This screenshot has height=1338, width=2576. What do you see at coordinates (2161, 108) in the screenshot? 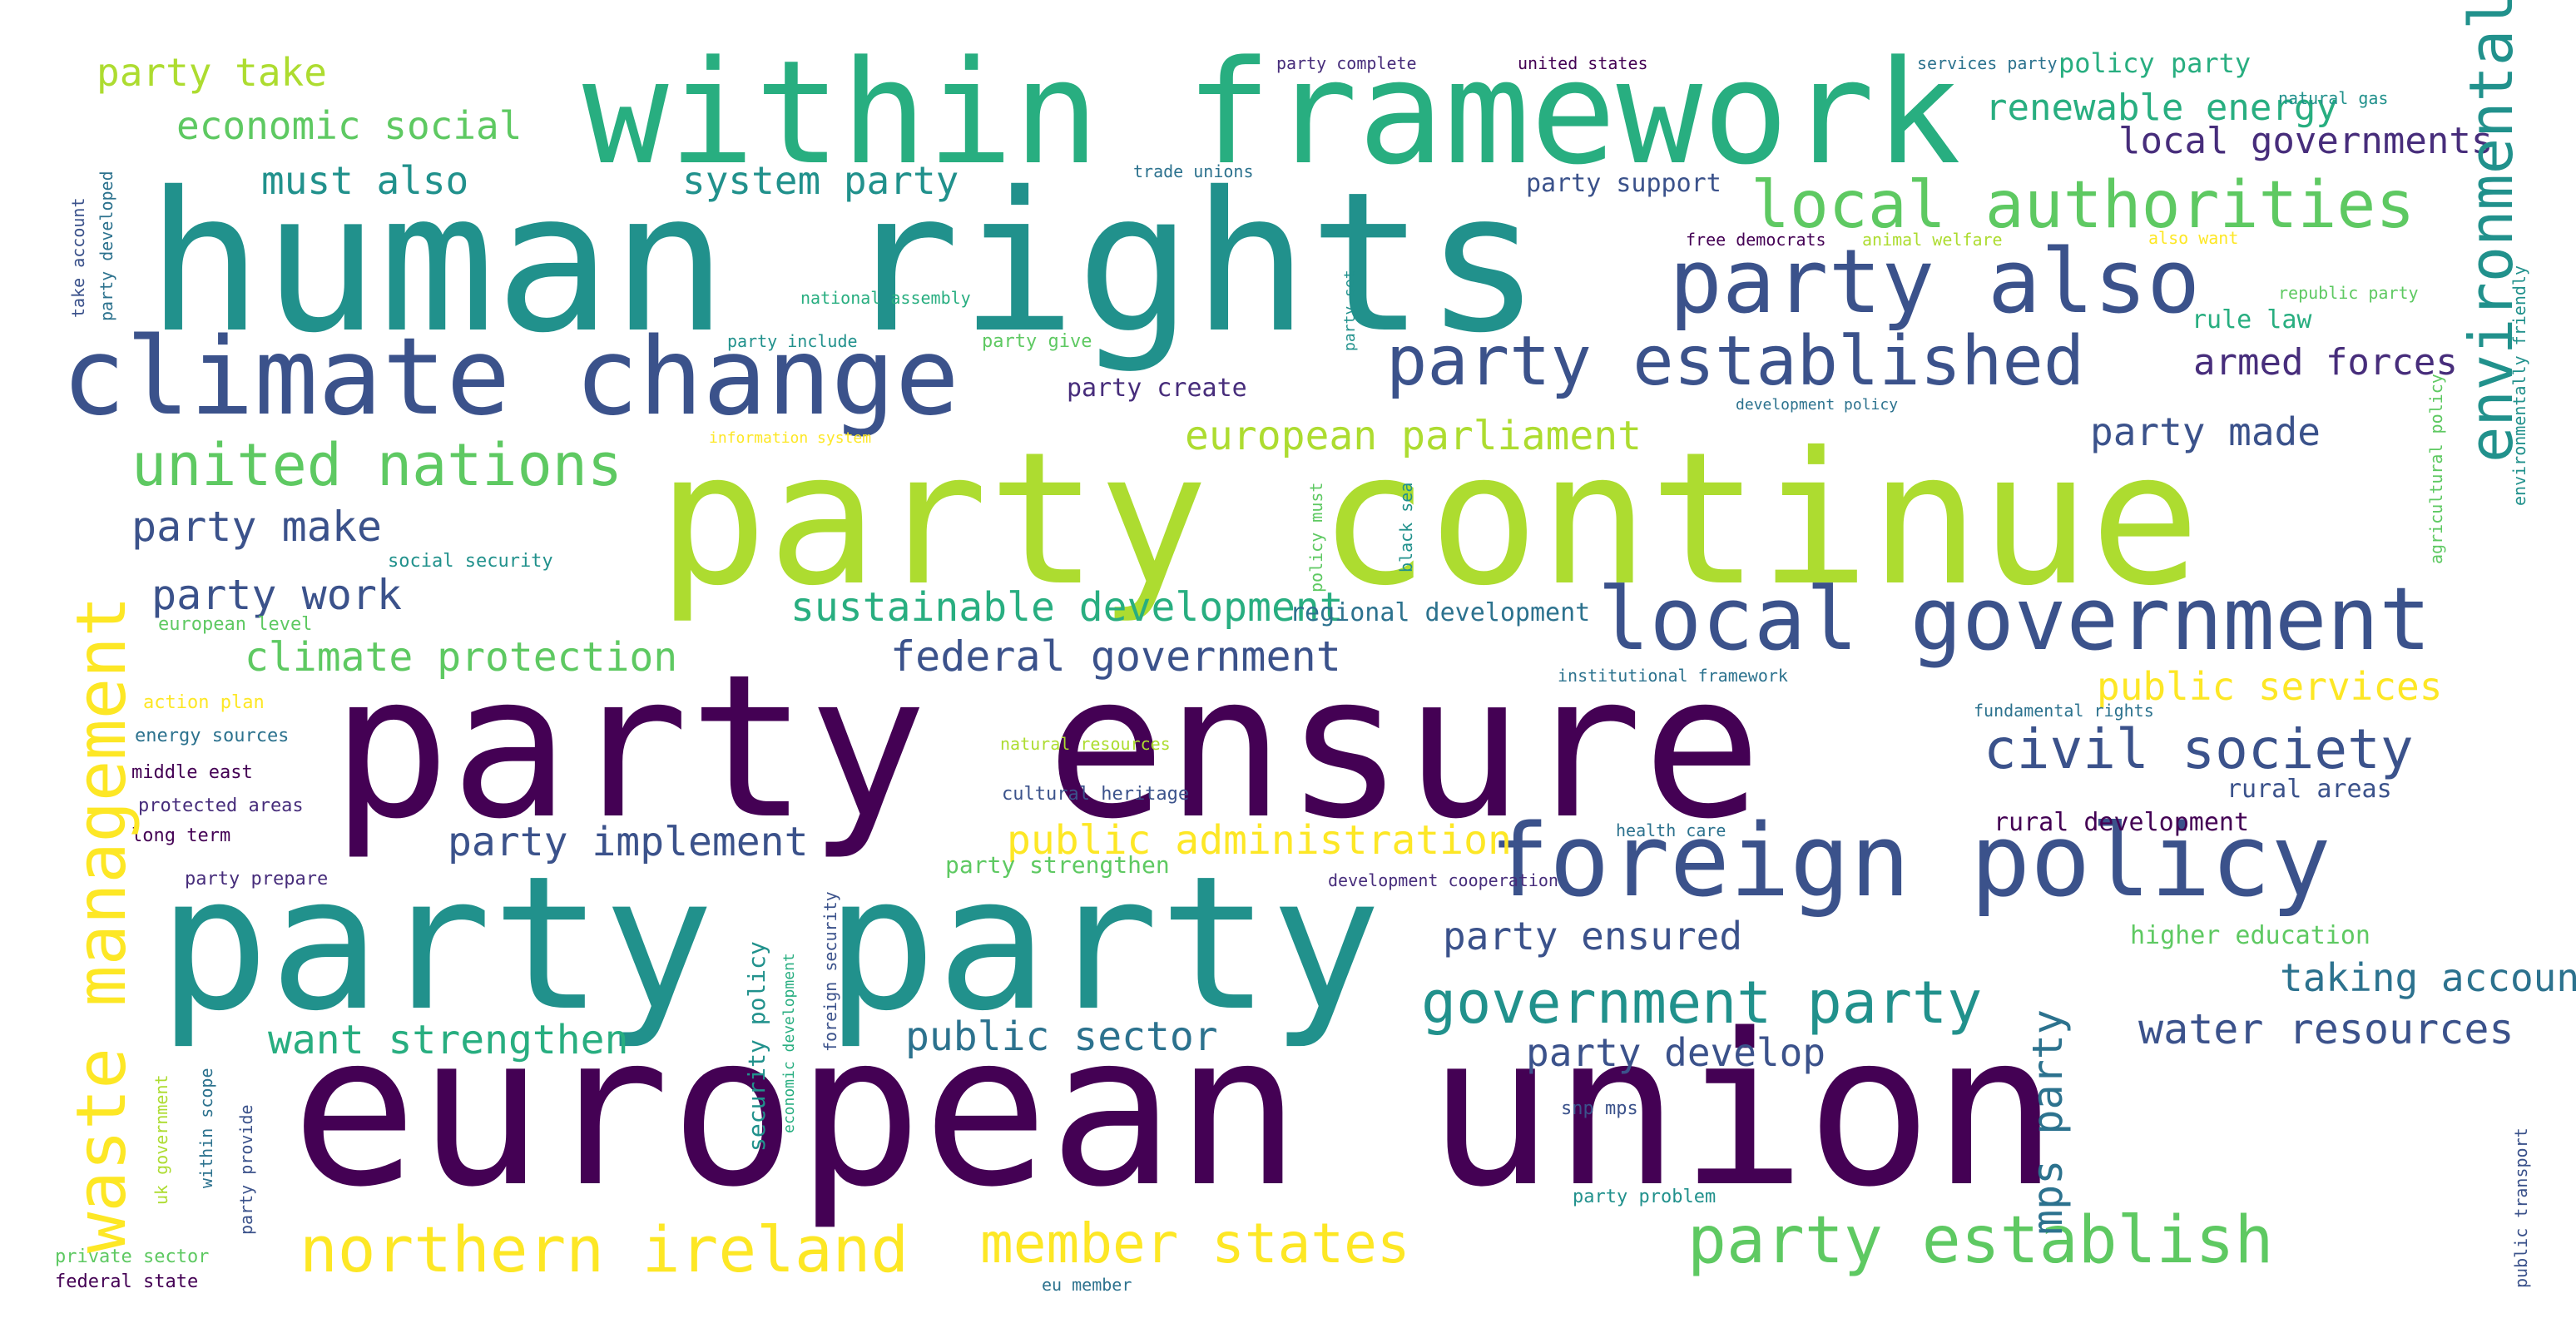
I see `word-party-made: renewable energy` at bounding box center [2161, 108].